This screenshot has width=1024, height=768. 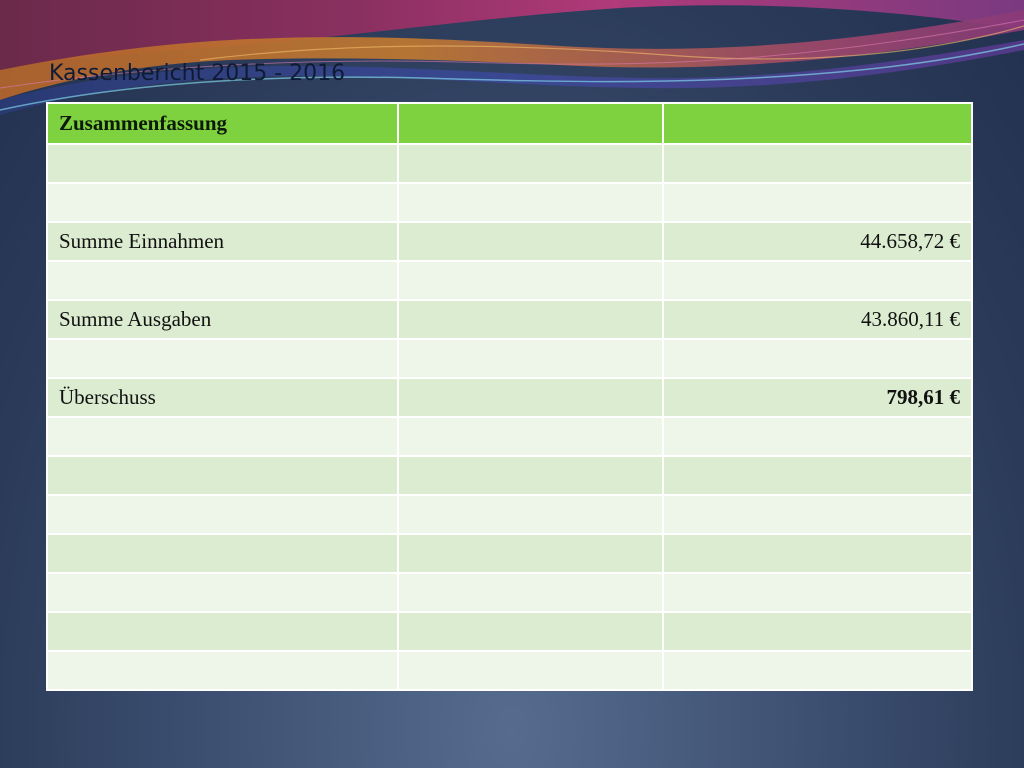 What do you see at coordinates (817, 123) in the screenshot?
I see `header-cell-value` at bounding box center [817, 123].